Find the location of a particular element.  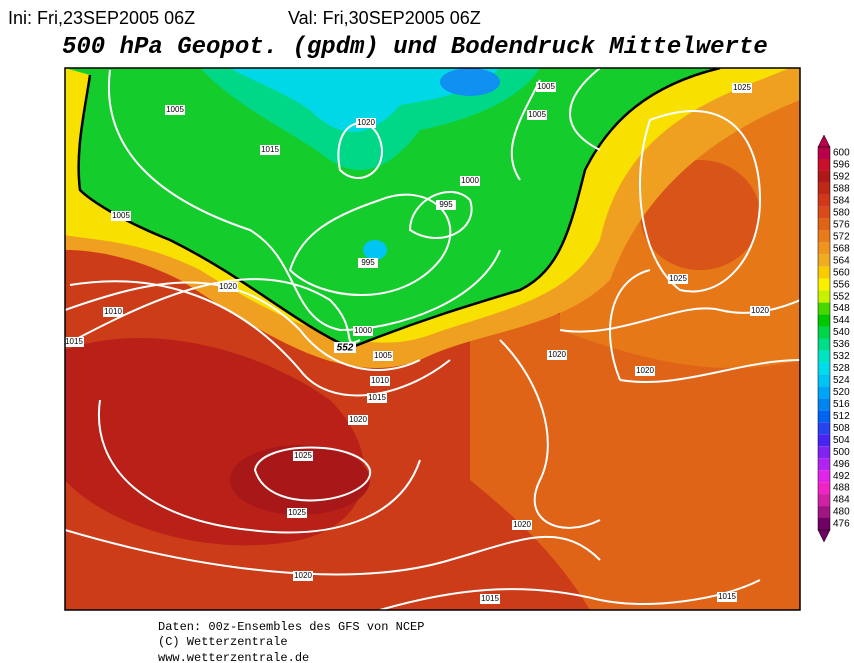

colorbar-label: 568 is located at coordinates (841, 248).